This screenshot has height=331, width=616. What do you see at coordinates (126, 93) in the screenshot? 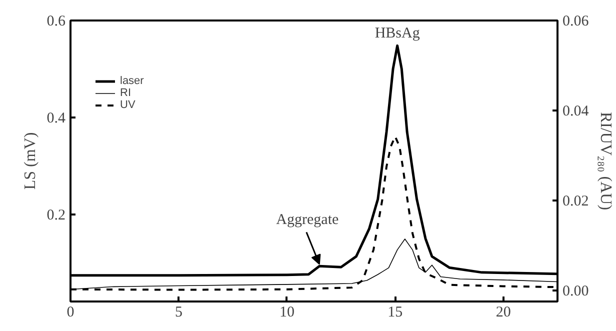
I see `legend-label: RI` at bounding box center [126, 93].